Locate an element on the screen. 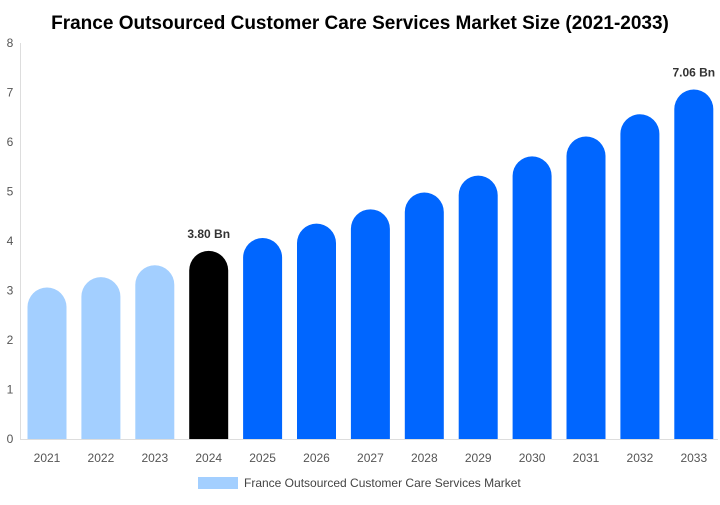 The width and height of the screenshot is (720, 505). bar-2024 is located at coordinates (209, 344).